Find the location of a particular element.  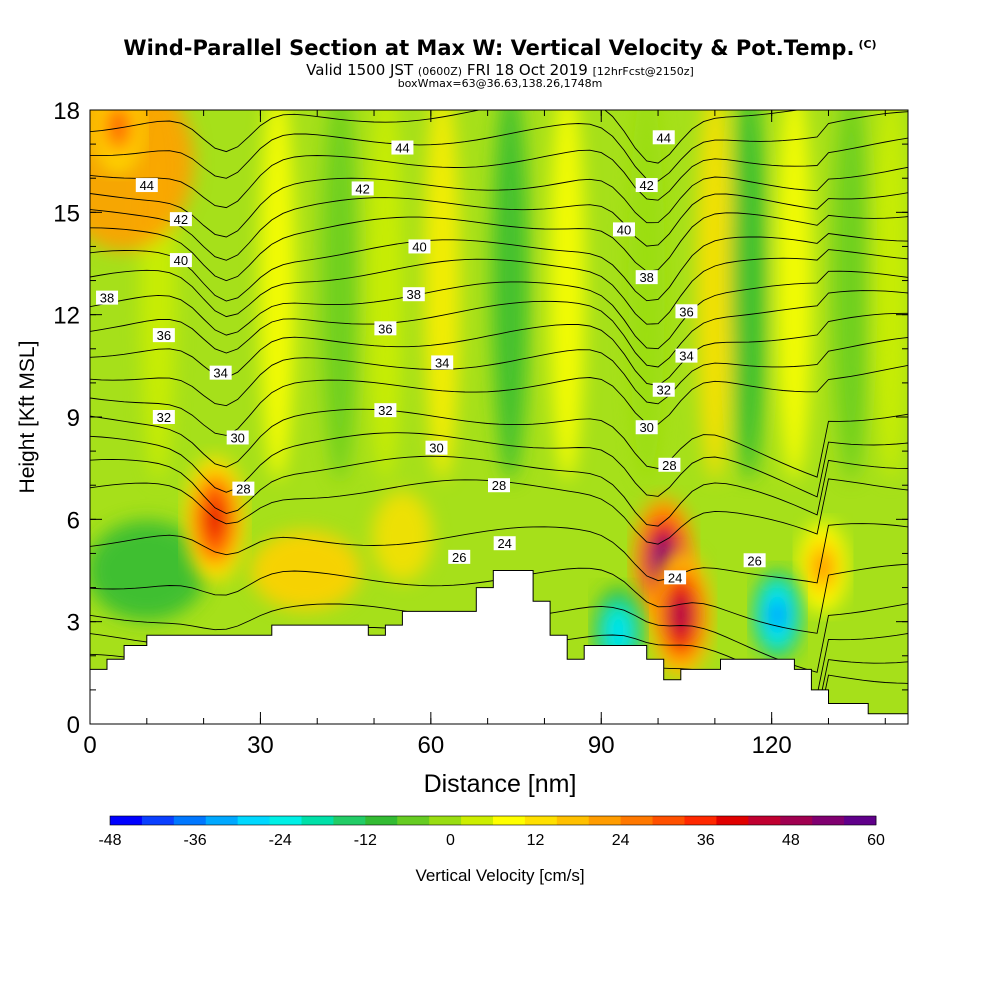

y-tick-label: 18 is located at coordinates (66, 111).